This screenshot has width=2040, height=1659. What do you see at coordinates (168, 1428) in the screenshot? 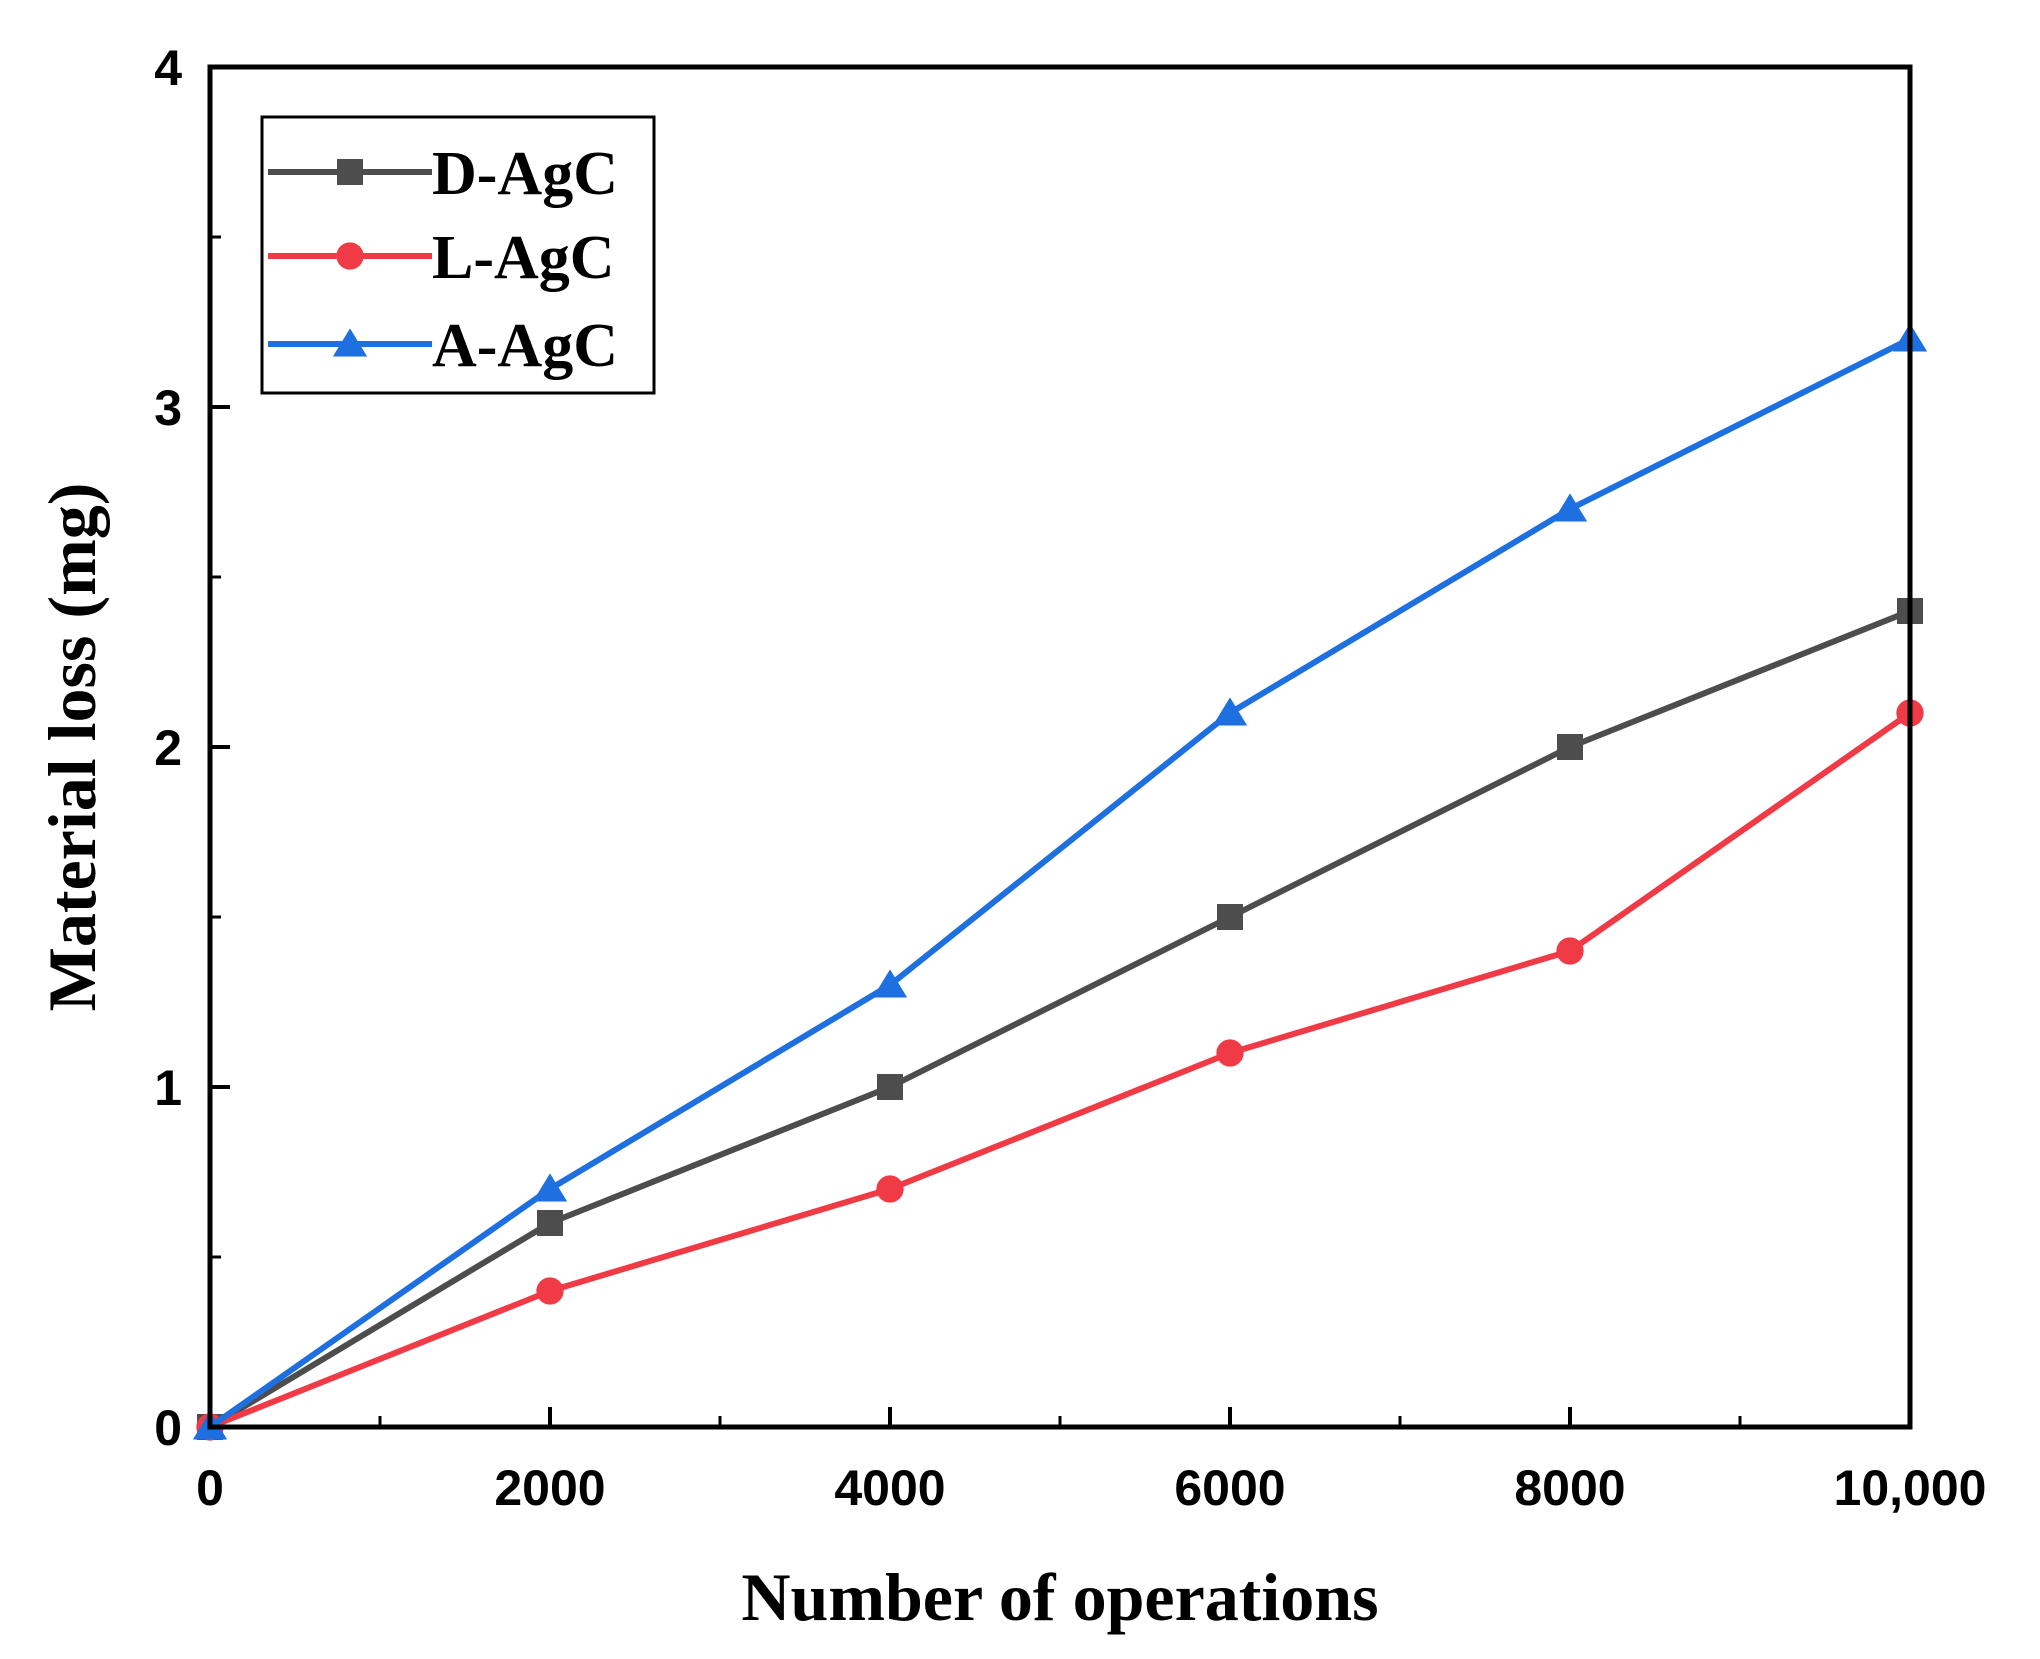
I see `y-tick-label: 0` at bounding box center [168, 1428].